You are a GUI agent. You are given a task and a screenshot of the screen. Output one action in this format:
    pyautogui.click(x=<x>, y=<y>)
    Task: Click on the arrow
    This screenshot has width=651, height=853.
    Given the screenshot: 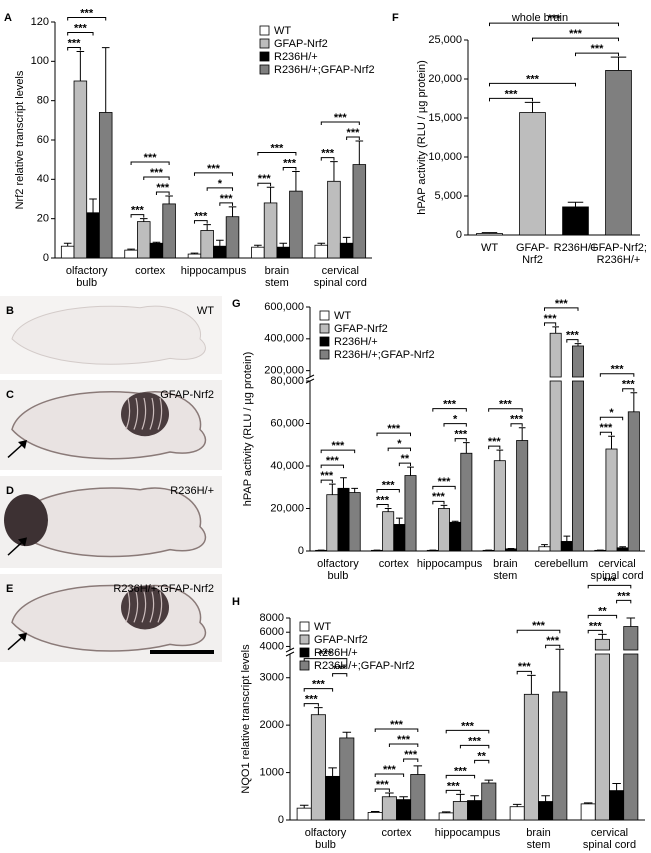 What is the action you would take?
    pyautogui.click(x=16, y=547)
    